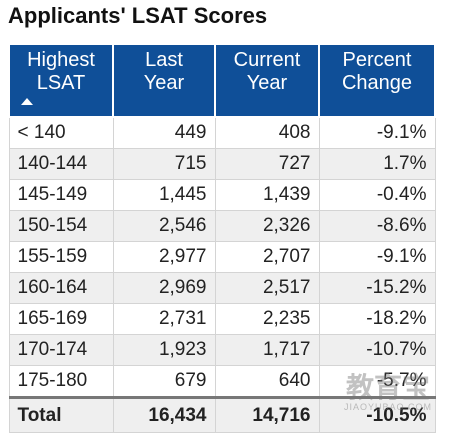 The width and height of the screenshot is (452, 434). What do you see at coordinates (164, 414) in the screenshot?
I see `total-cell: 16,434` at bounding box center [164, 414].